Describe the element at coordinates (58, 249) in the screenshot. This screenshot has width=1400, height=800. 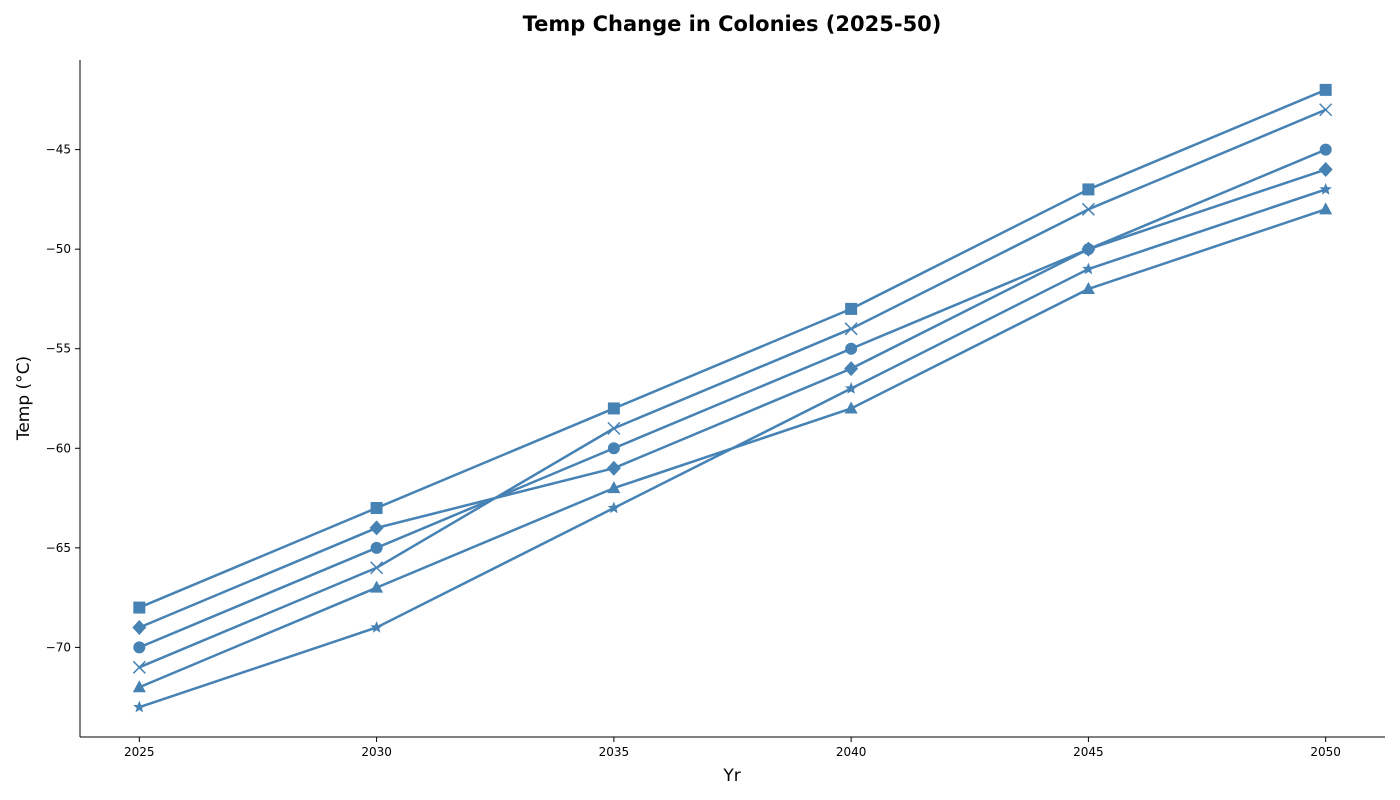
I see `y-tick-label: −50` at that location.